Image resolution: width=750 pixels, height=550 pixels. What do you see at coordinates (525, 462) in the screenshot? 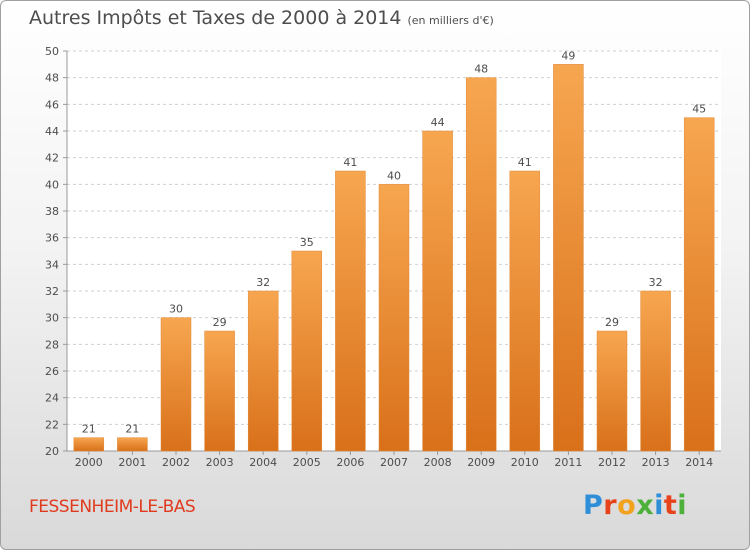
I see `x-tick-label: 2010` at bounding box center [525, 462].